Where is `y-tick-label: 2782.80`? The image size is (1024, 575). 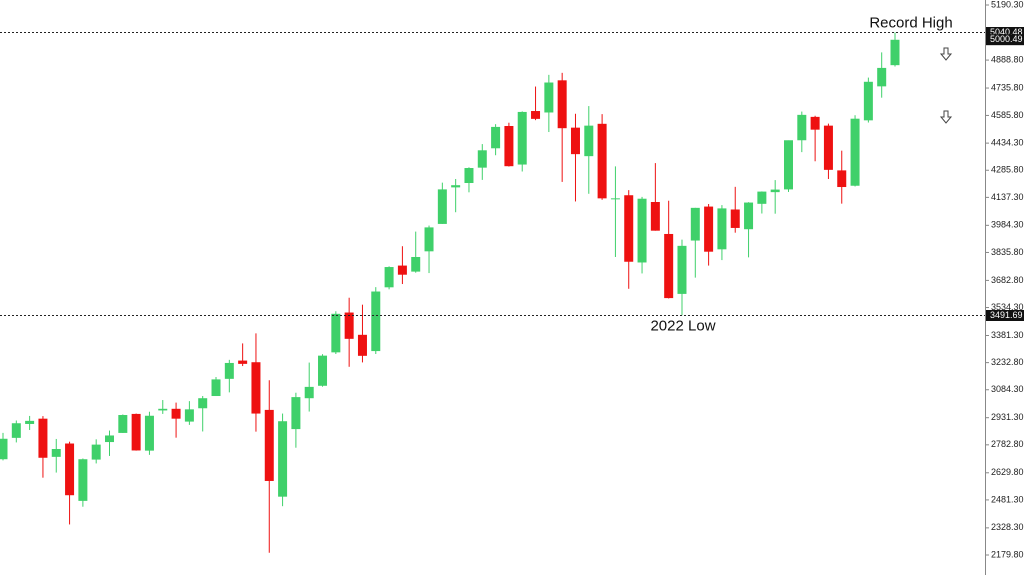
y-tick-label: 2782.80 is located at coordinates (1007, 444).